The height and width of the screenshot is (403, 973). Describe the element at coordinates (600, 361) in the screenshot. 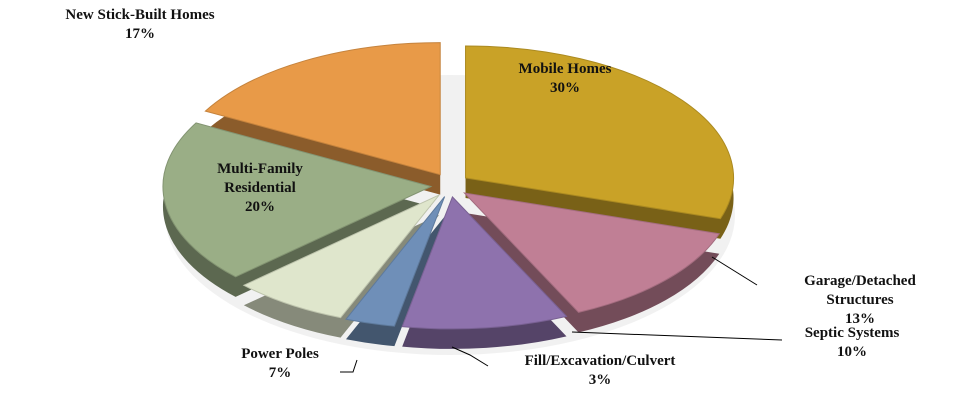

I see `category-label: Fill/Excavation/Culvert` at that location.